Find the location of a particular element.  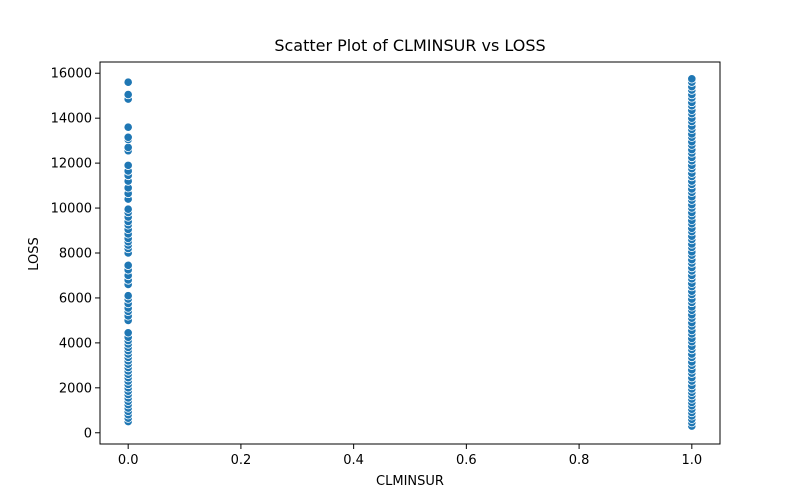

y-tick-label: 2000 is located at coordinates (75, 388).